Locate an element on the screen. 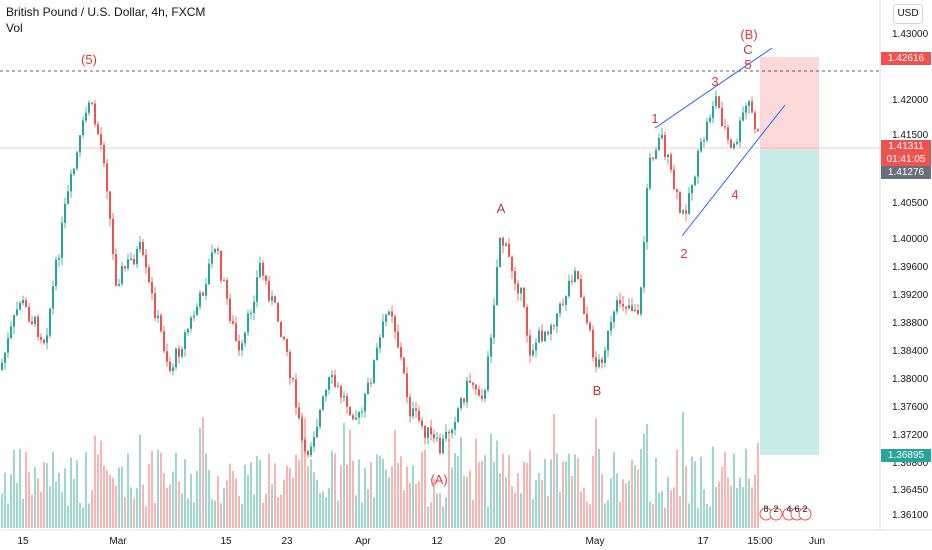  upper-trendline is located at coordinates (713, 88).